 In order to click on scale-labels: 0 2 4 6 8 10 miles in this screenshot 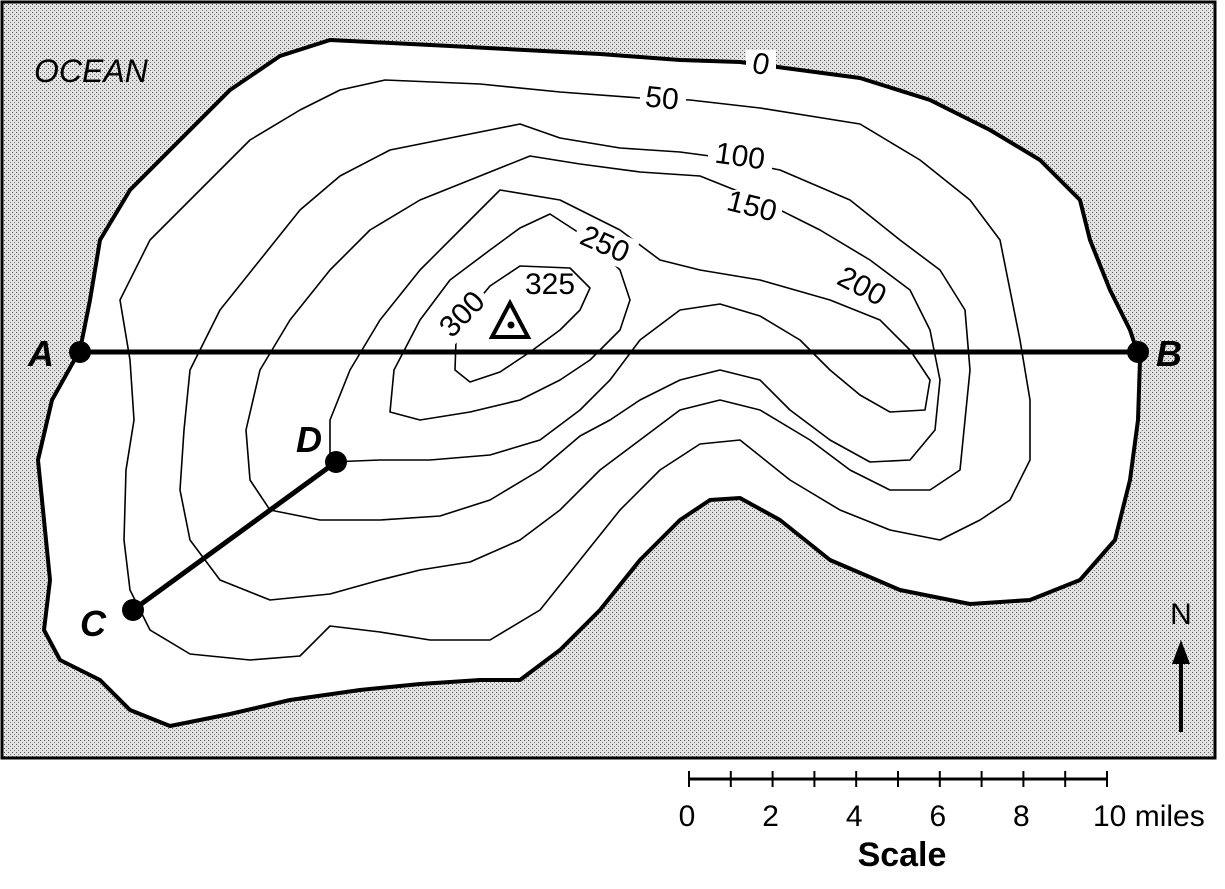, I will do `click(942, 816)`.